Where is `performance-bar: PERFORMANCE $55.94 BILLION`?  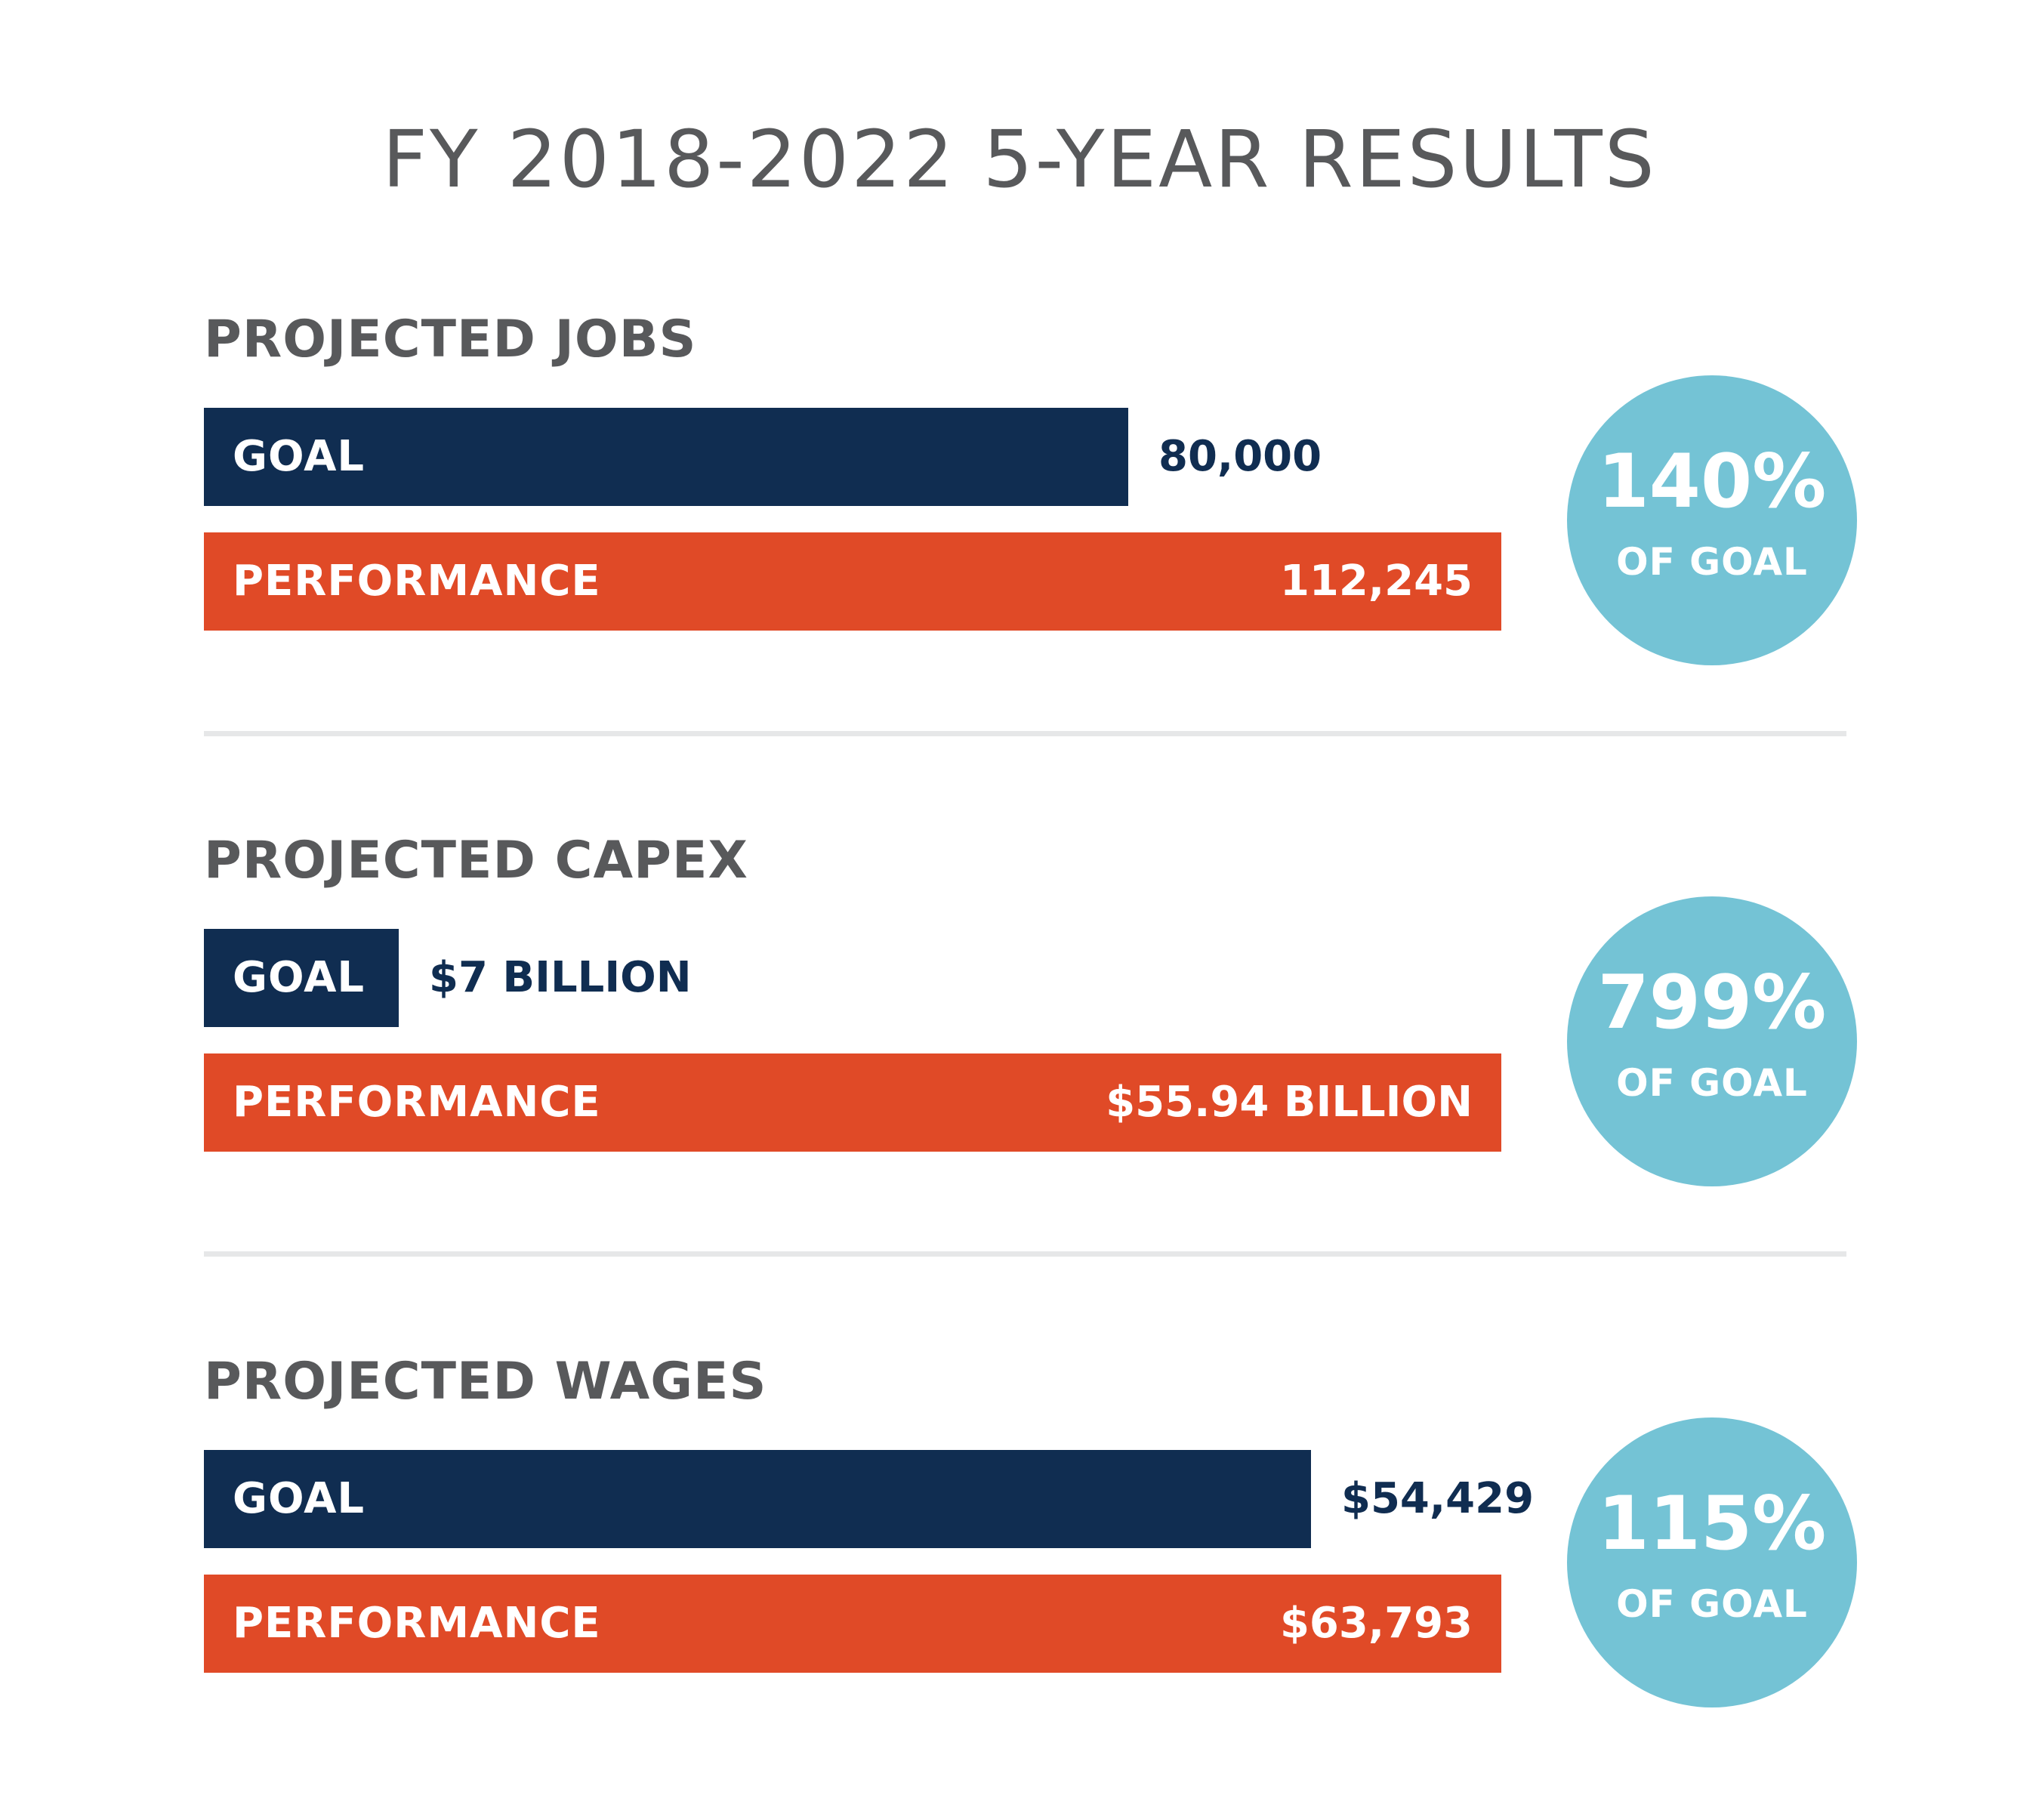
performance-bar: PERFORMANCE $55.94 BILLION is located at coordinates (852, 1102).